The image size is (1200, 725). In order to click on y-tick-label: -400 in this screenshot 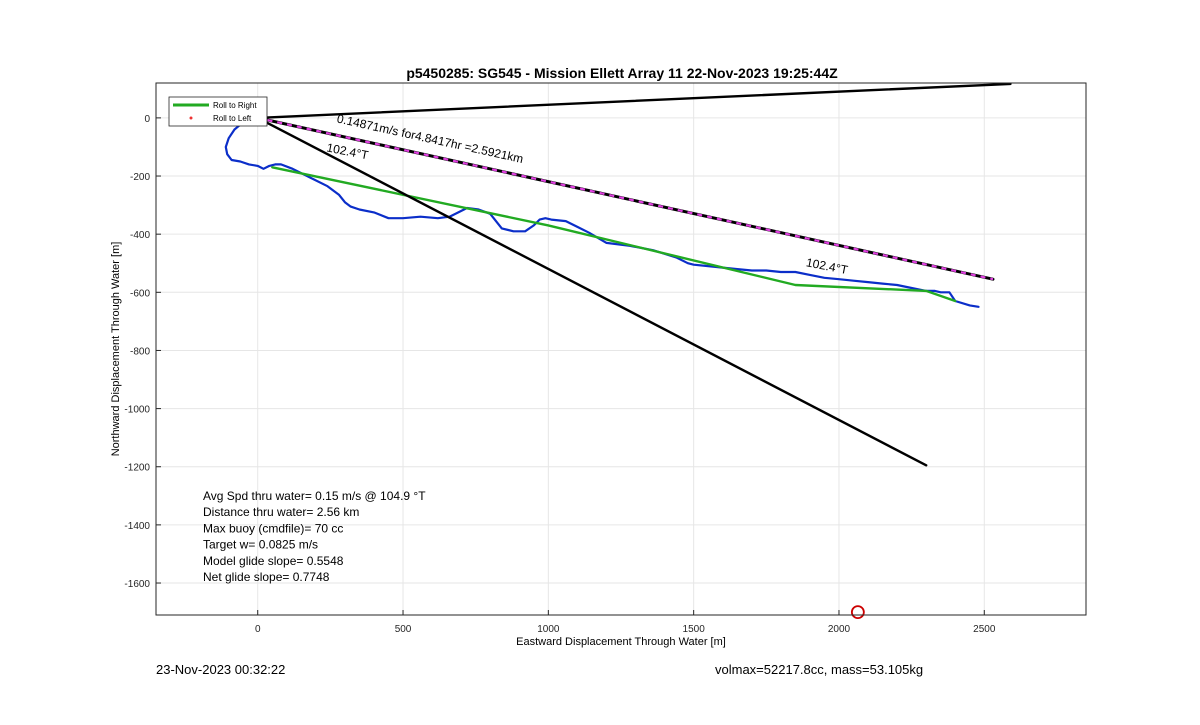, I will do `click(140, 235)`.